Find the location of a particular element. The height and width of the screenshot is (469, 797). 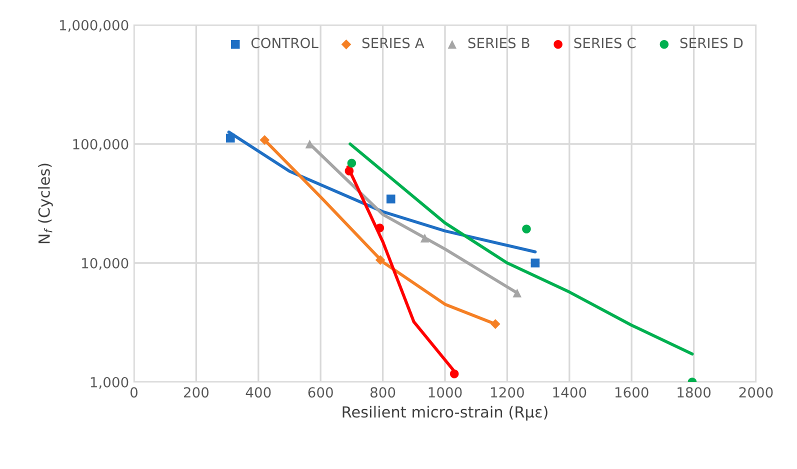

x-tick-label: 800 is located at coordinates (383, 392).